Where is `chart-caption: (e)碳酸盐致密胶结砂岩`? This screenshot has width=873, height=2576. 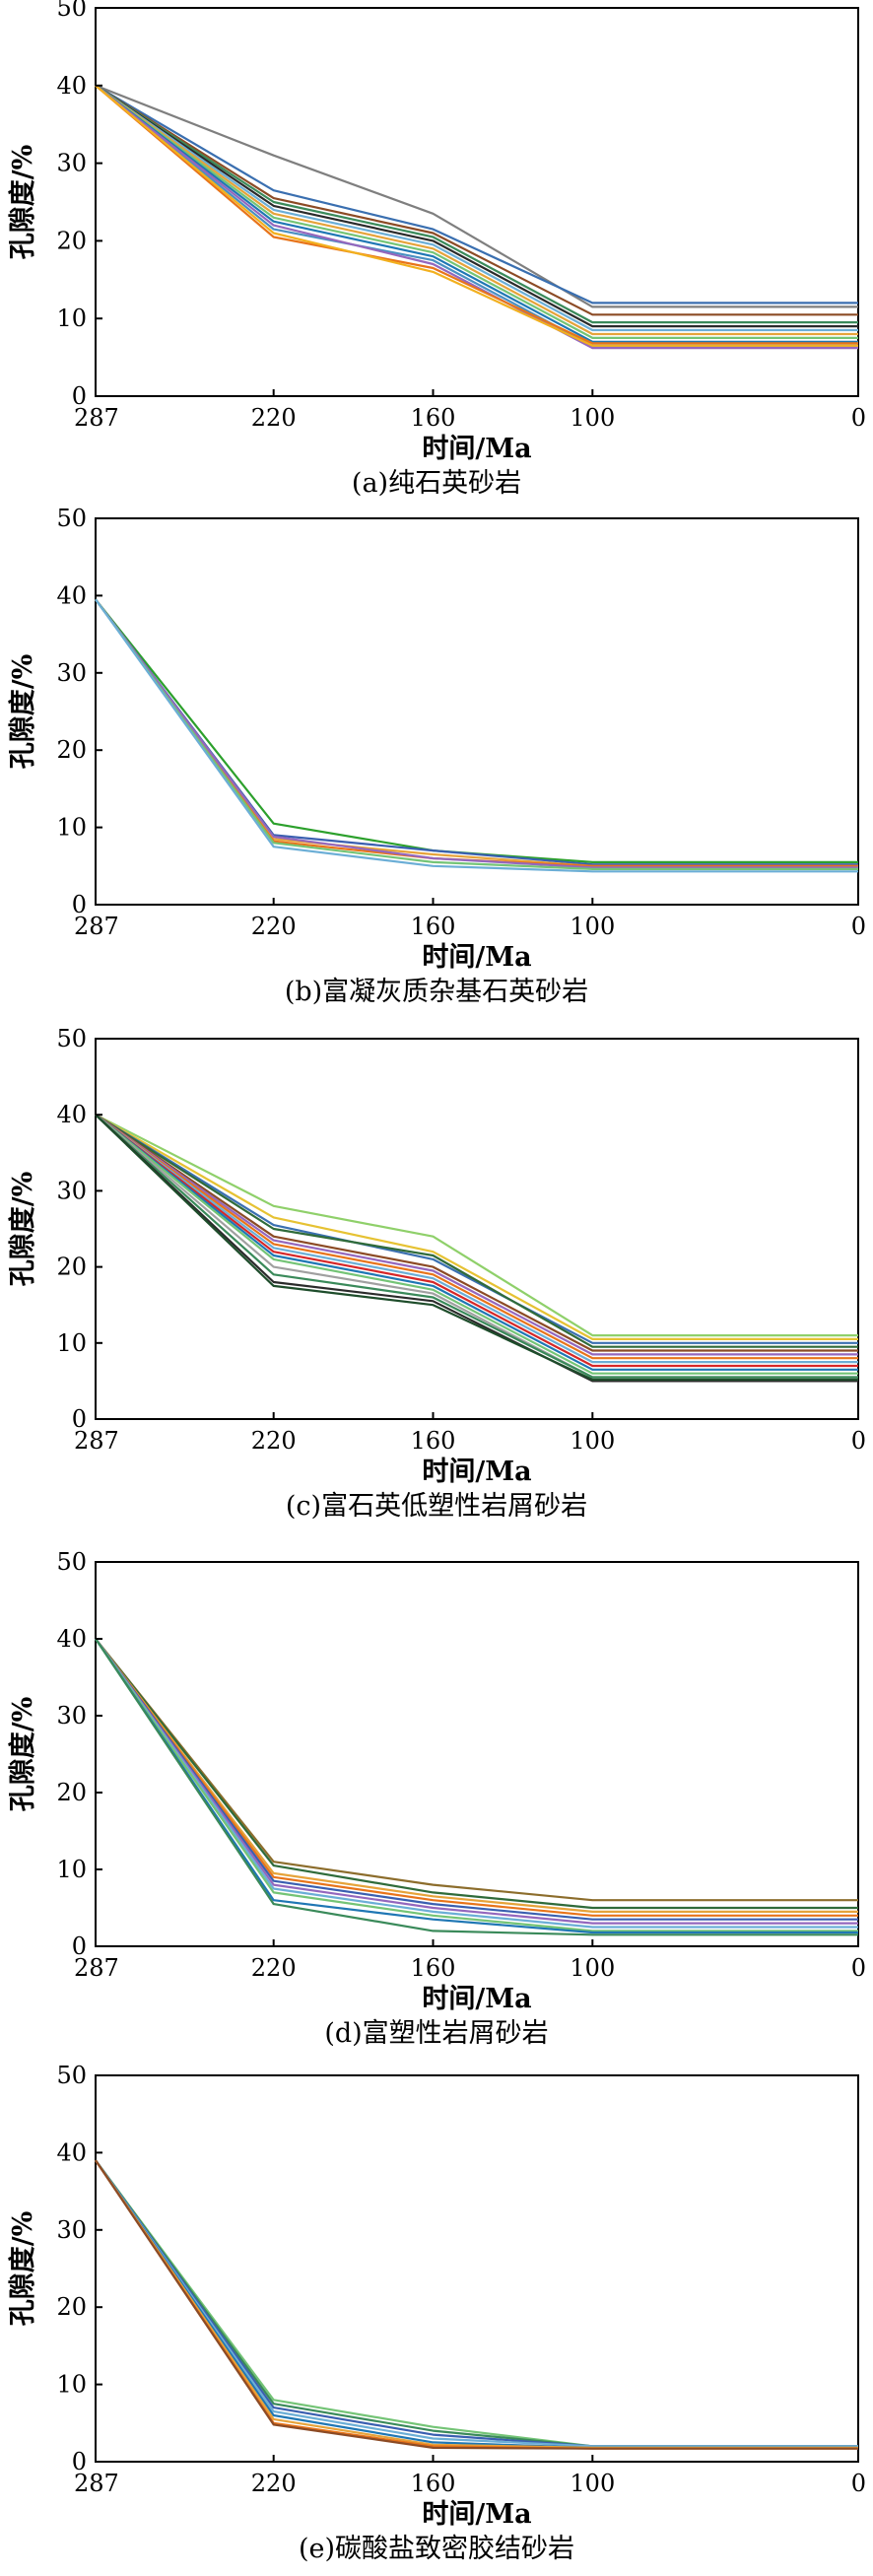 chart-caption: (e)碳酸盐致密胶结砂岩 is located at coordinates (436, 2549).